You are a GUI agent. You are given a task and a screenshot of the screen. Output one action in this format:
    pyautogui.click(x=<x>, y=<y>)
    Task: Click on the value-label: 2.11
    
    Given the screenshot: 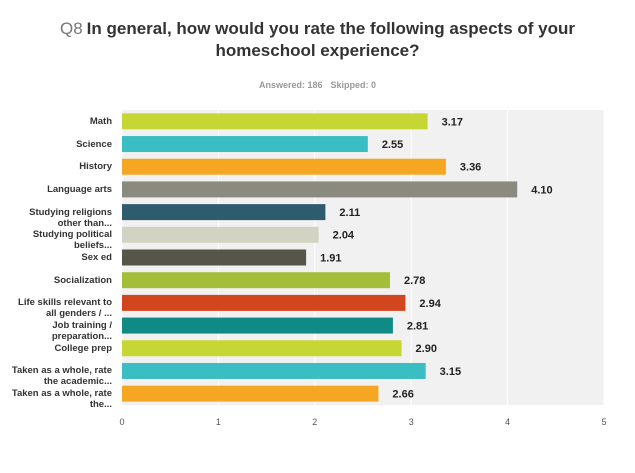 What is the action you would take?
    pyautogui.click(x=349, y=213)
    